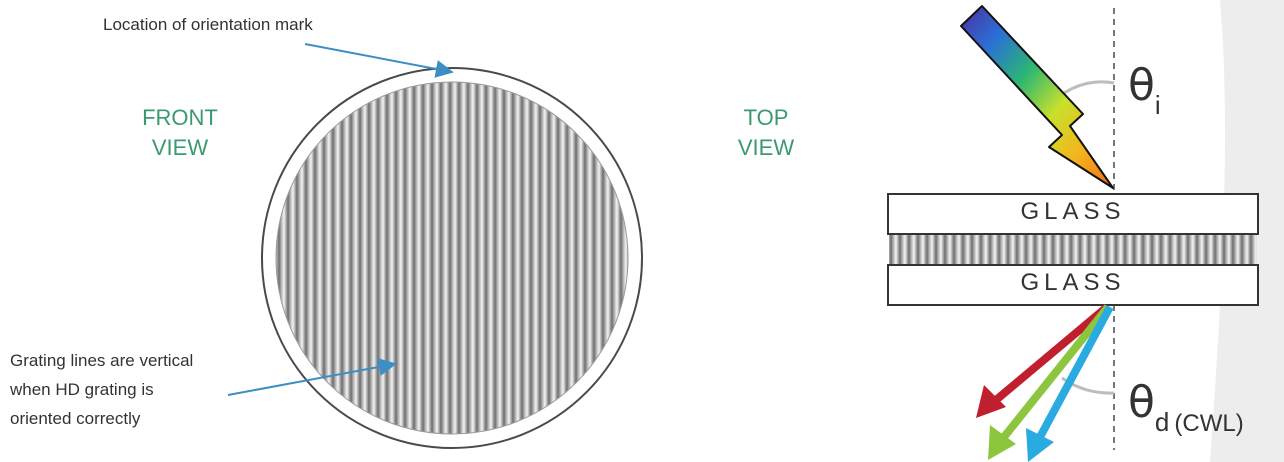 Image resolution: width=1284 pixels, height=462 pixels. I want to click on incident-light-arrow-icon, so click(1037, 97).